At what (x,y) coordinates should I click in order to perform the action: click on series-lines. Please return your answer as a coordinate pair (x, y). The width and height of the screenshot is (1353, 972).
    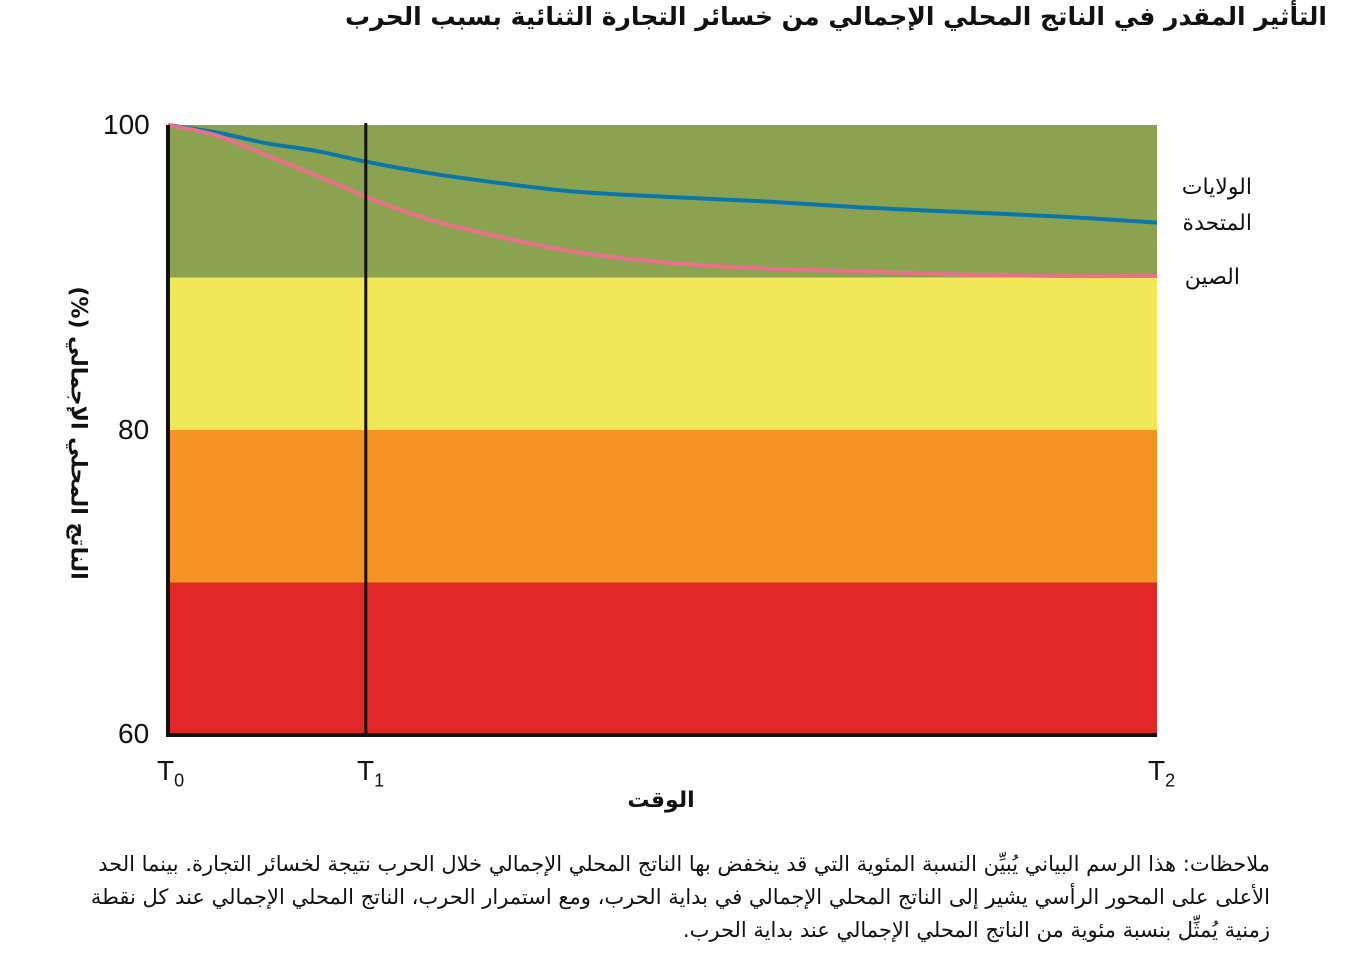
    Looking at the image, I should click on (662, 201).